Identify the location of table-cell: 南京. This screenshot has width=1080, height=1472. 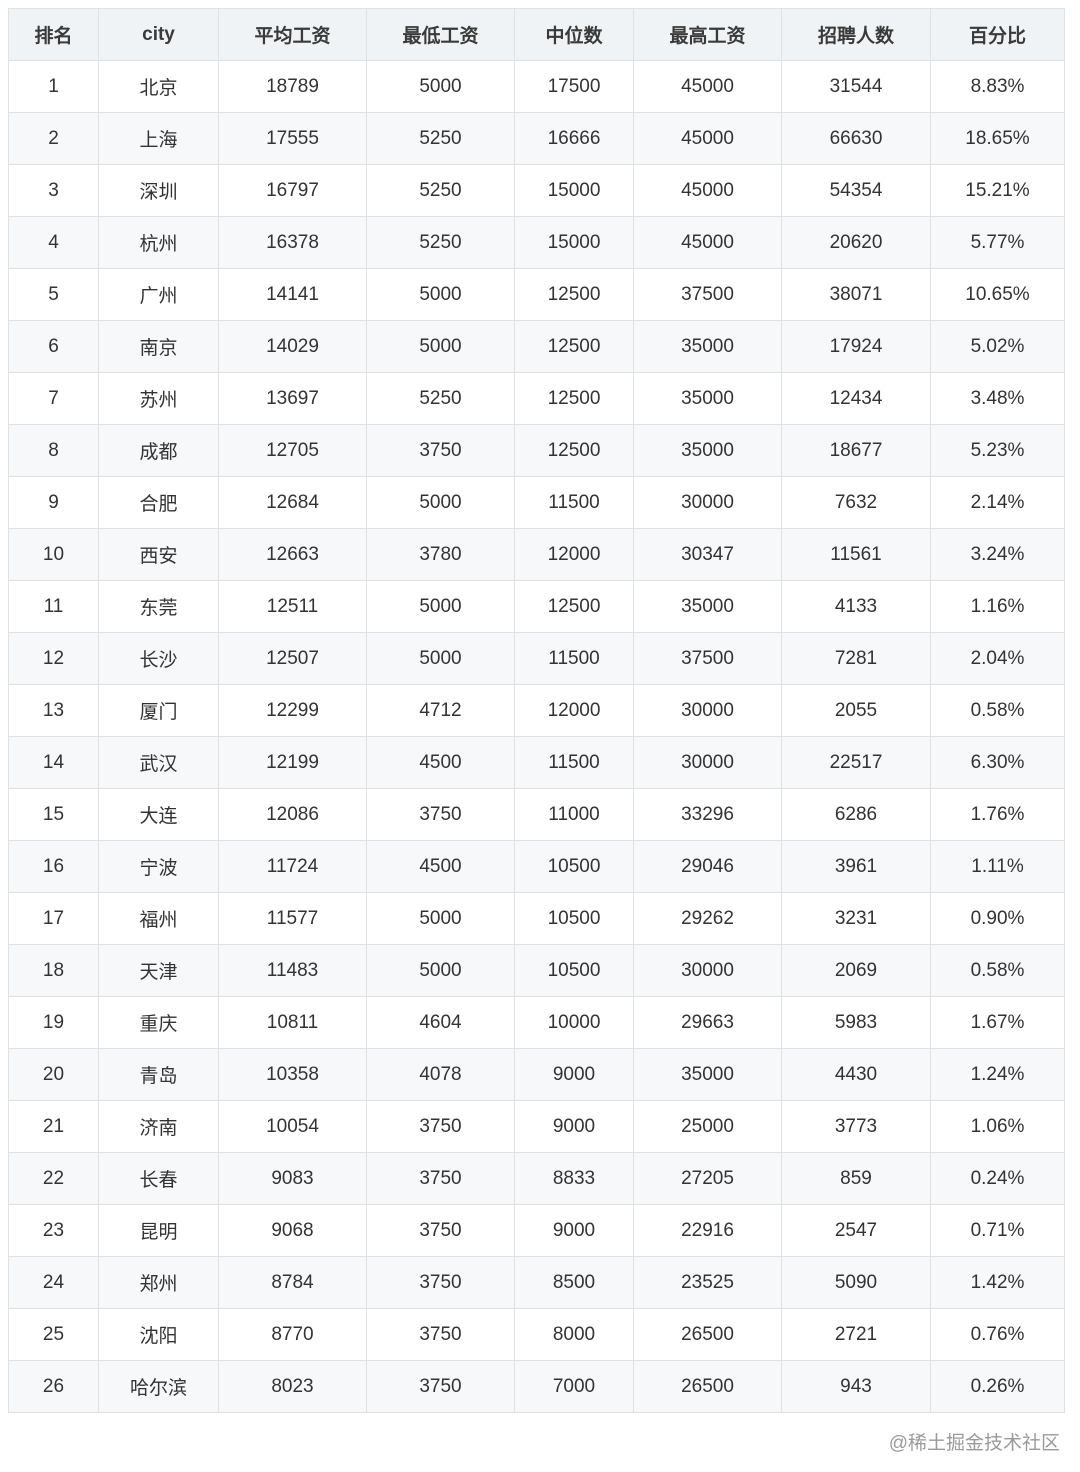
(158, 346).